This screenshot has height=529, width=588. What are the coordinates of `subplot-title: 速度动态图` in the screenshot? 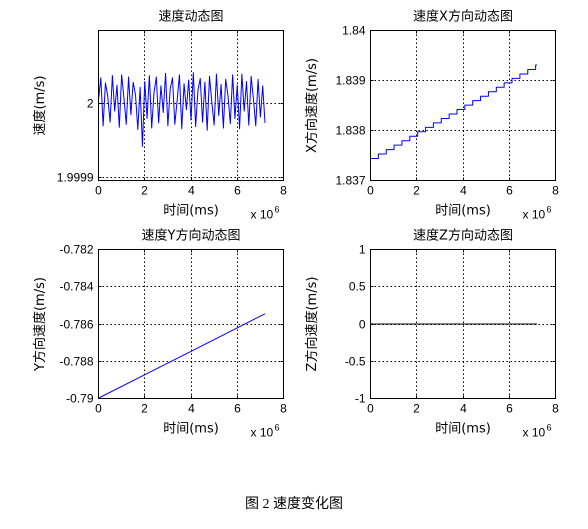 It's located at (190, 17).